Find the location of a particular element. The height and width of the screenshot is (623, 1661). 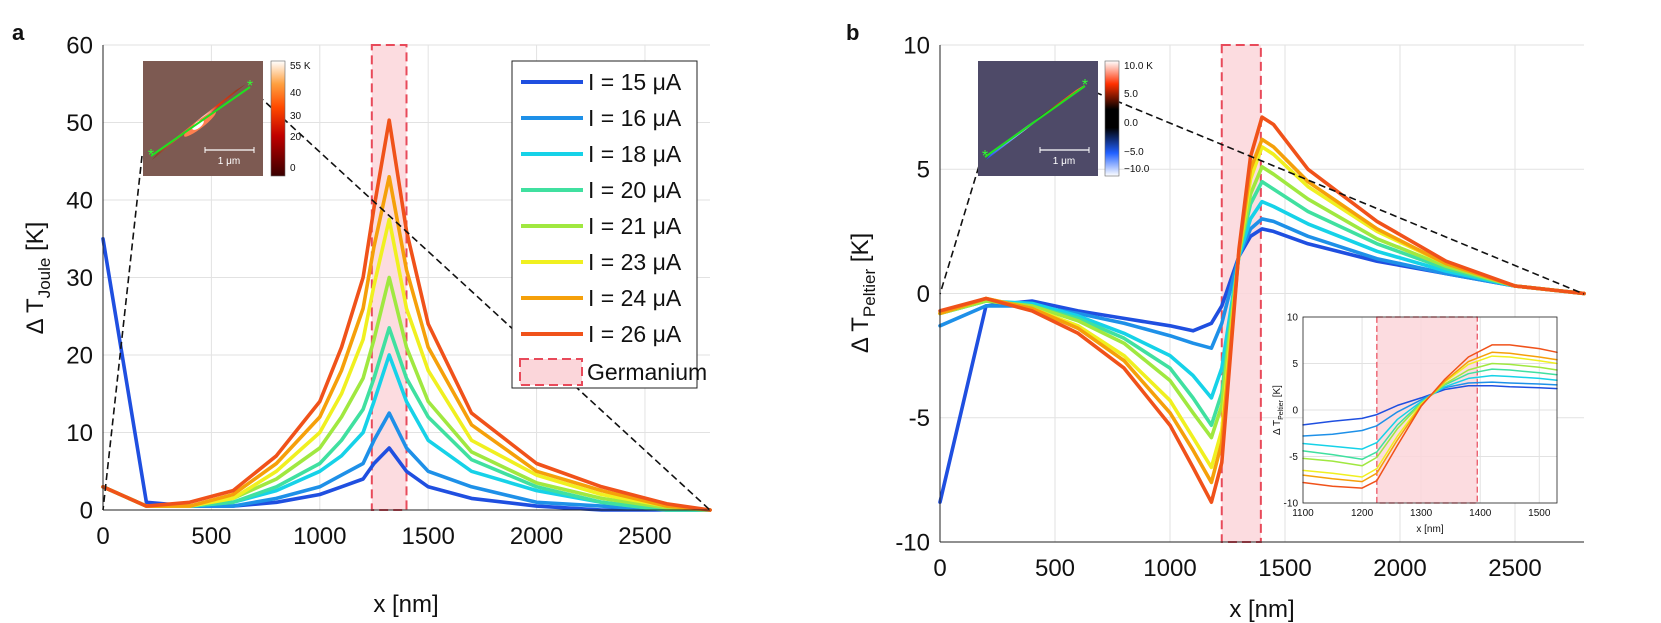

panel-b-profile-start-marker: * is located at coordinates (985, 156).